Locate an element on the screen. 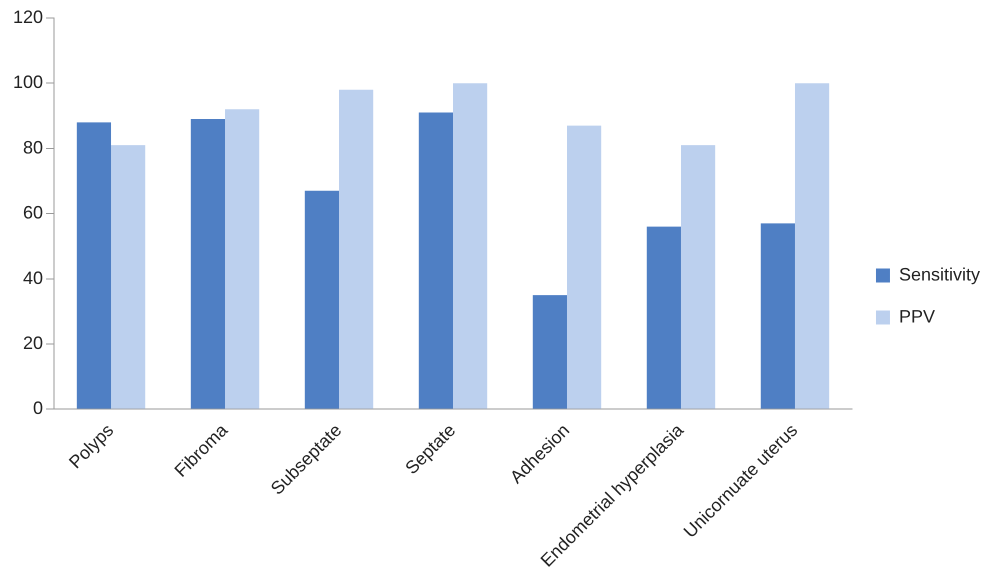 This screenshot has width=1000, height=580. y-tick-label: 100 is located at coordinates (28, 82).